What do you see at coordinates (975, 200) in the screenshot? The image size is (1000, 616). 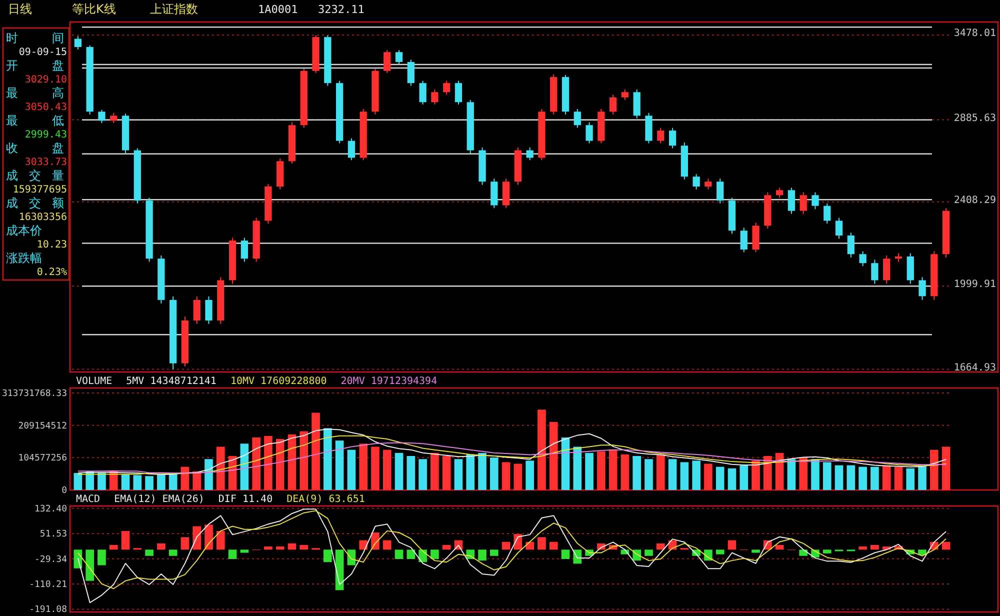 I see `y-tick-label: 2408.29` at bounding box center [975, 200].